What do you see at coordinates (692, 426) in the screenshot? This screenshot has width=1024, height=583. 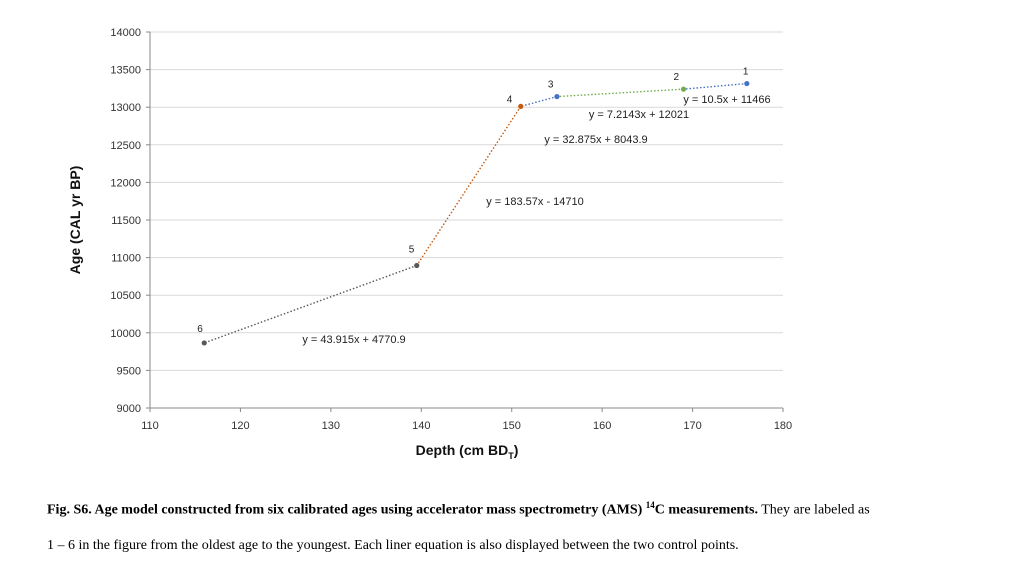 I see `x-tick-label: 170` at bounding box center [692, 426].